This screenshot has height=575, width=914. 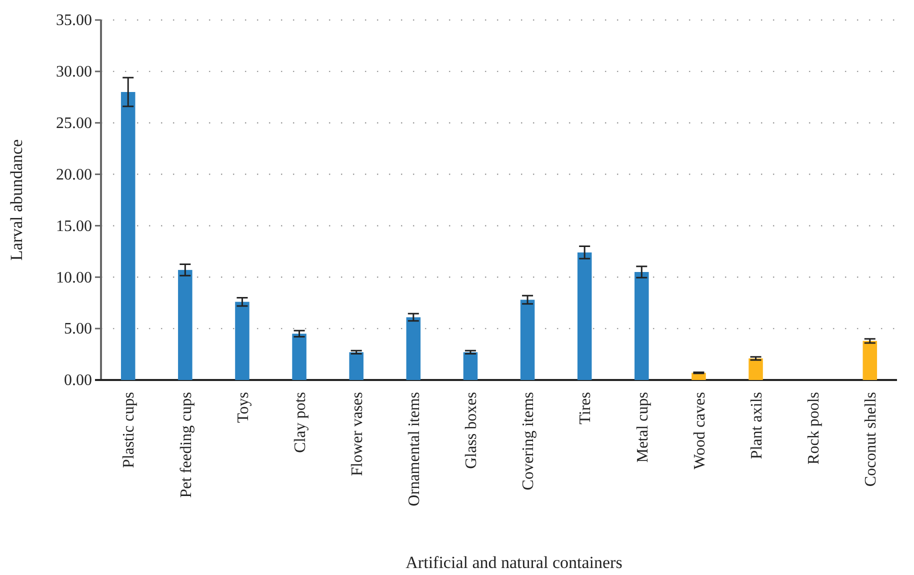 What do you see at coordinates (186, 445) in the screenshot?
I see `x-tick-label: Pet feeding cups` at bounding box center [186, 445].